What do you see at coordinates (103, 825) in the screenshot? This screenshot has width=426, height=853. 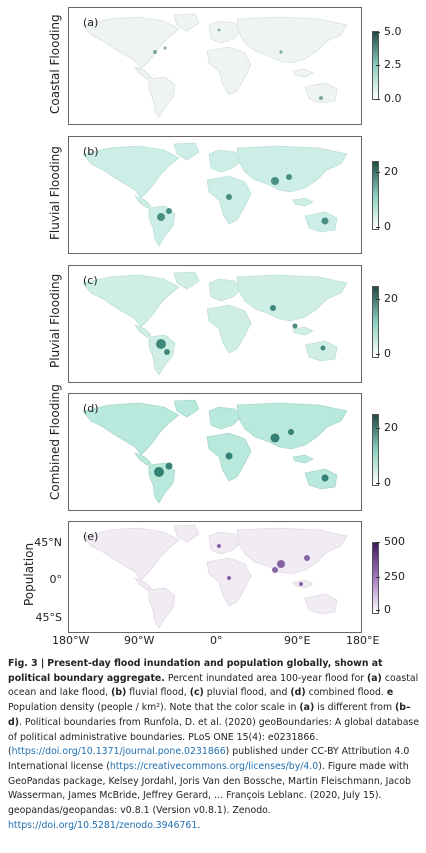 I see `caption-link-zenodo: https://doi.org/10.5281/zenodo.3946761` at bounding box center [103, 825].